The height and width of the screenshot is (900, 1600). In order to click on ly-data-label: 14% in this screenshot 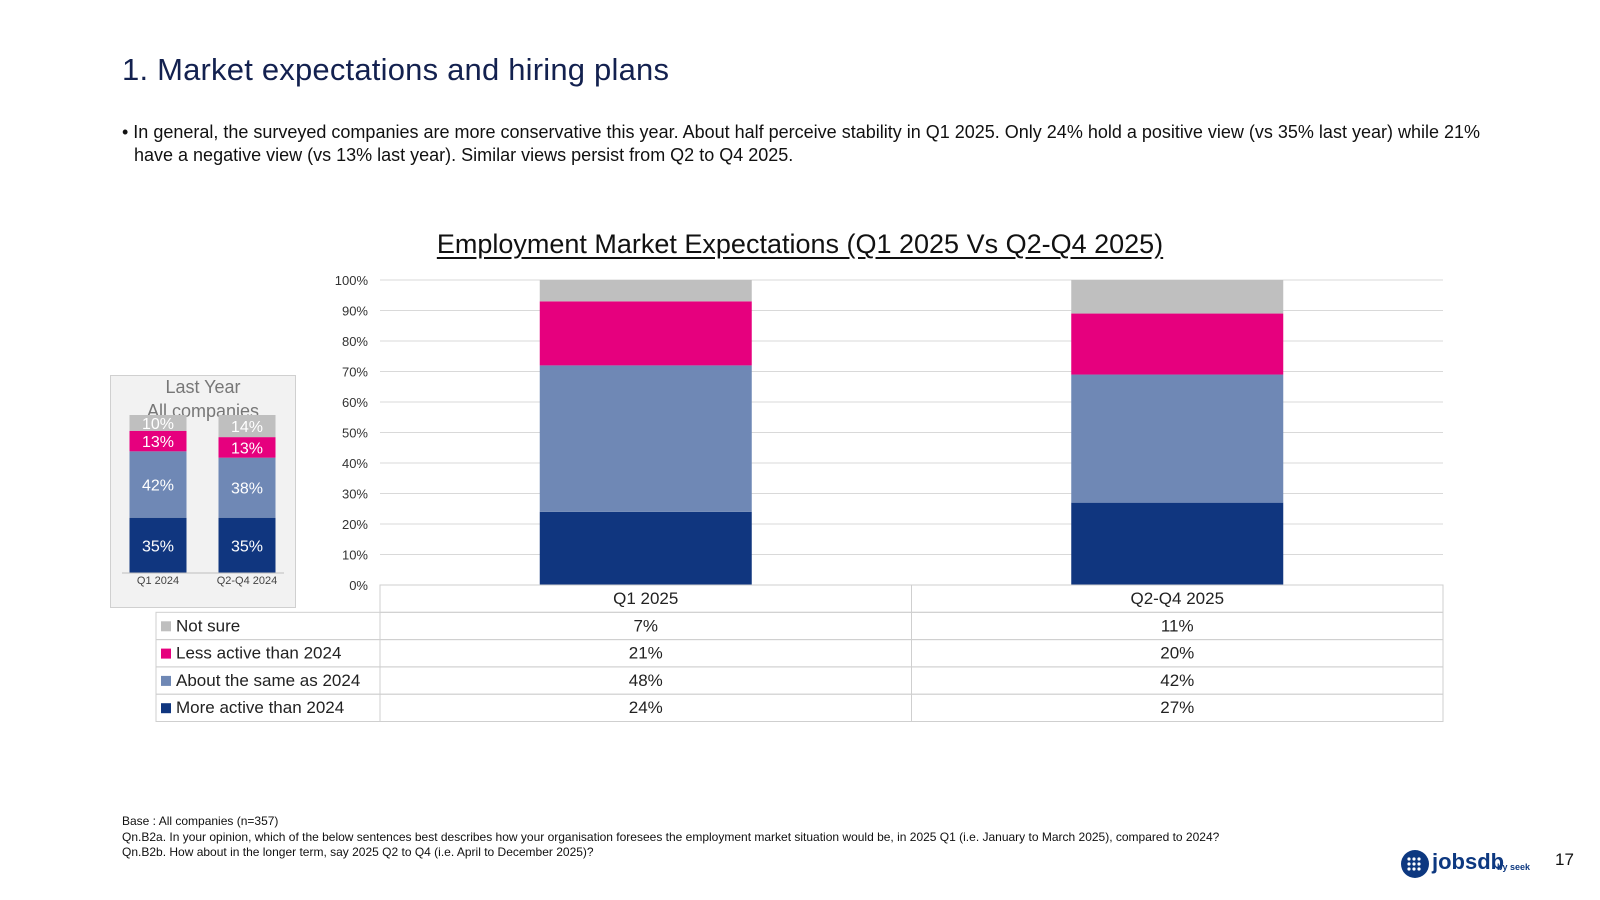, I will do `click(247, 427)`.